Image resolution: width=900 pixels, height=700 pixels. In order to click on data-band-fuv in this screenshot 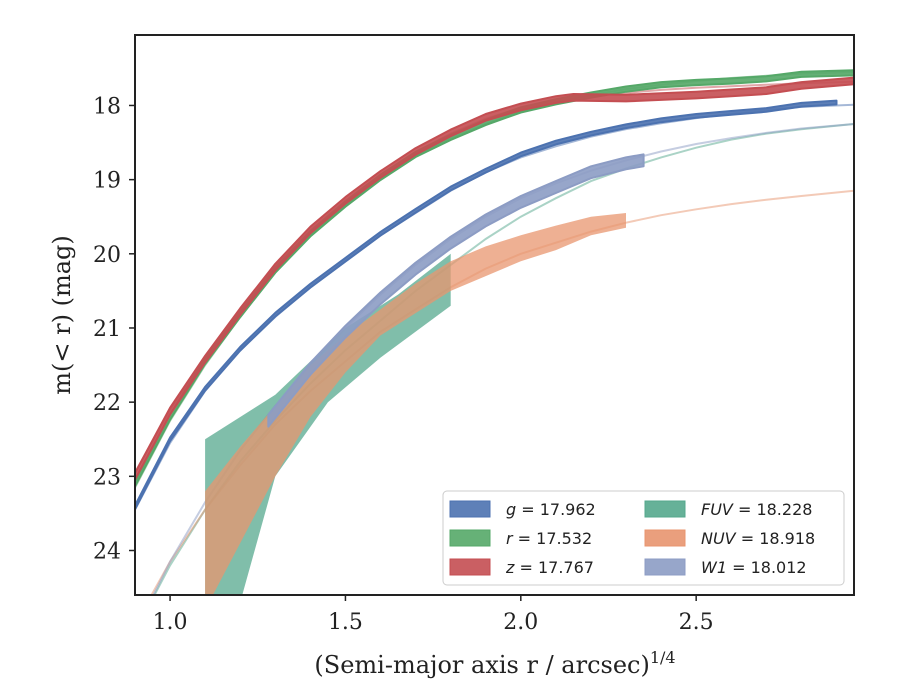, I will do `click(328, 424)`.